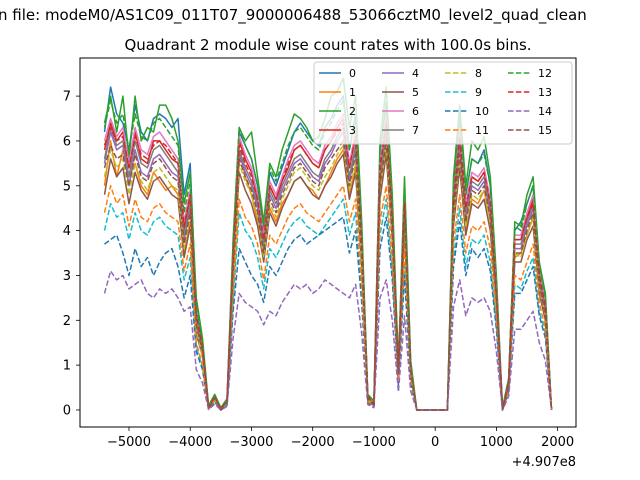 The image size is (640, 480). I want to click on y-tick-label: 4, so click(67, 231).